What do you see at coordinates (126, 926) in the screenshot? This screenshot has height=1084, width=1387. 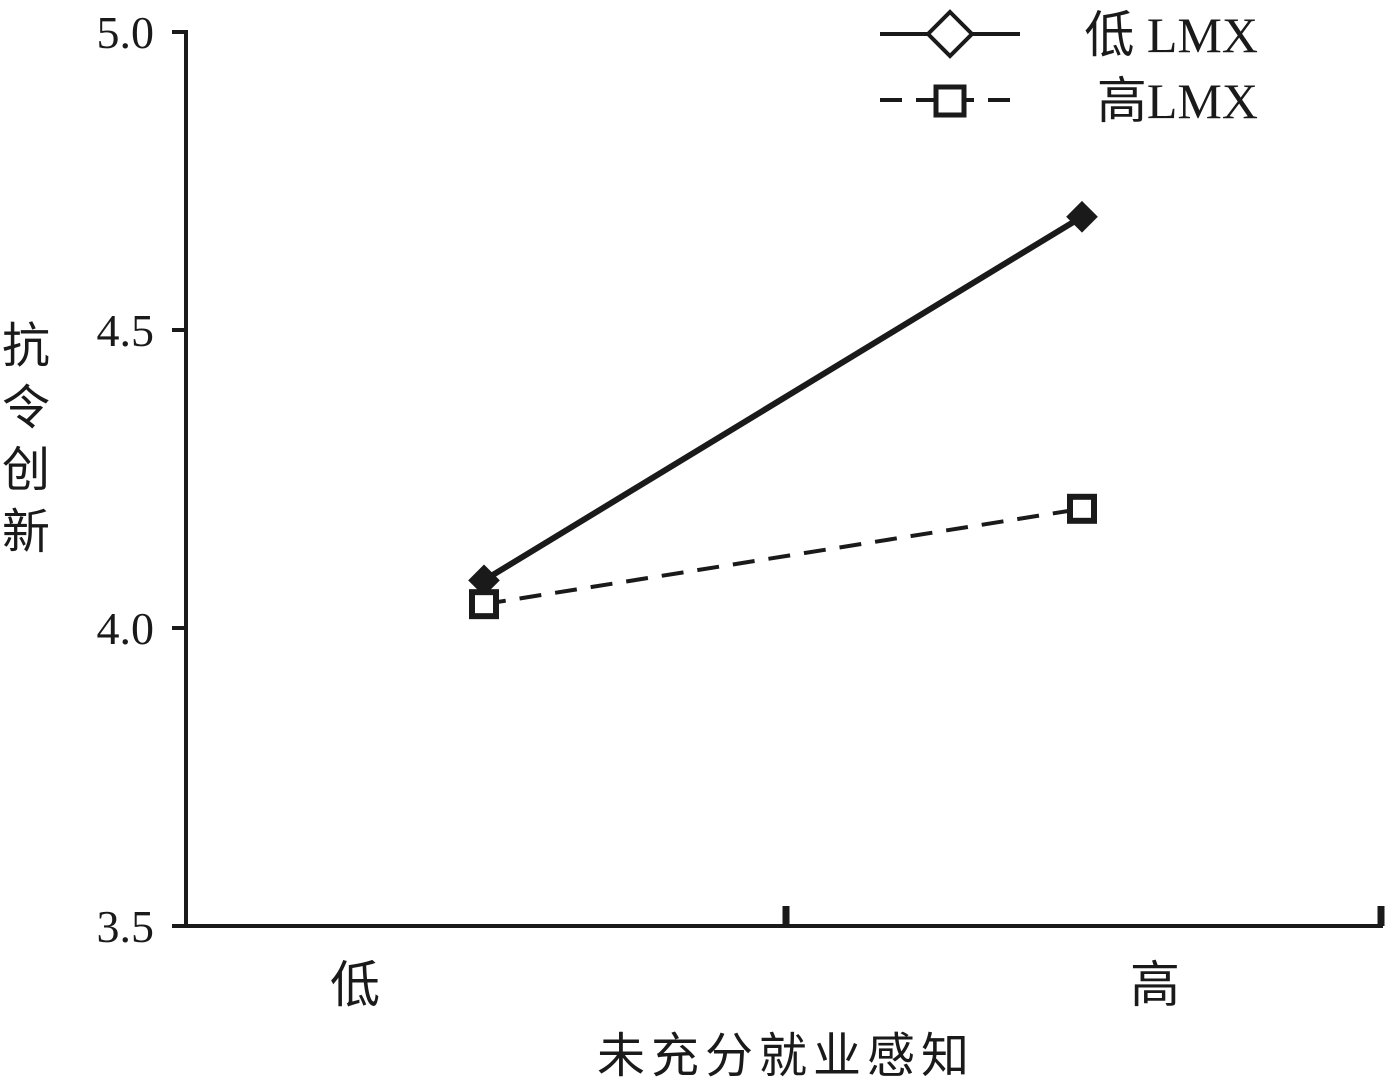 I see `y-tick-label: 3.5` at bounding box center [126, 926].